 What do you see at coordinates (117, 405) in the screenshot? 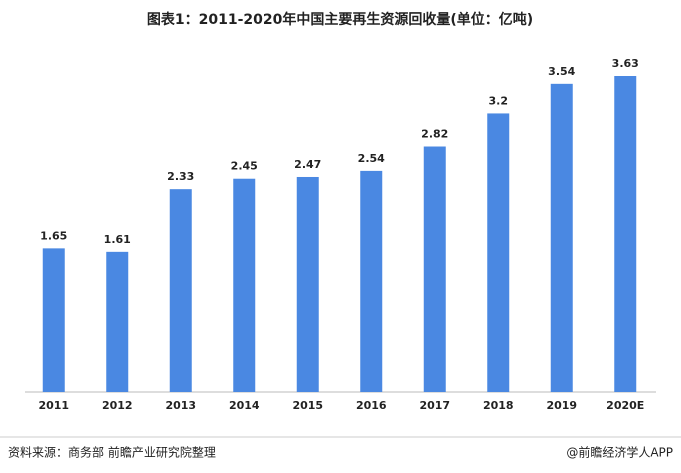
I see `x-tick-label: 2012` at bounding box center [117, 405].